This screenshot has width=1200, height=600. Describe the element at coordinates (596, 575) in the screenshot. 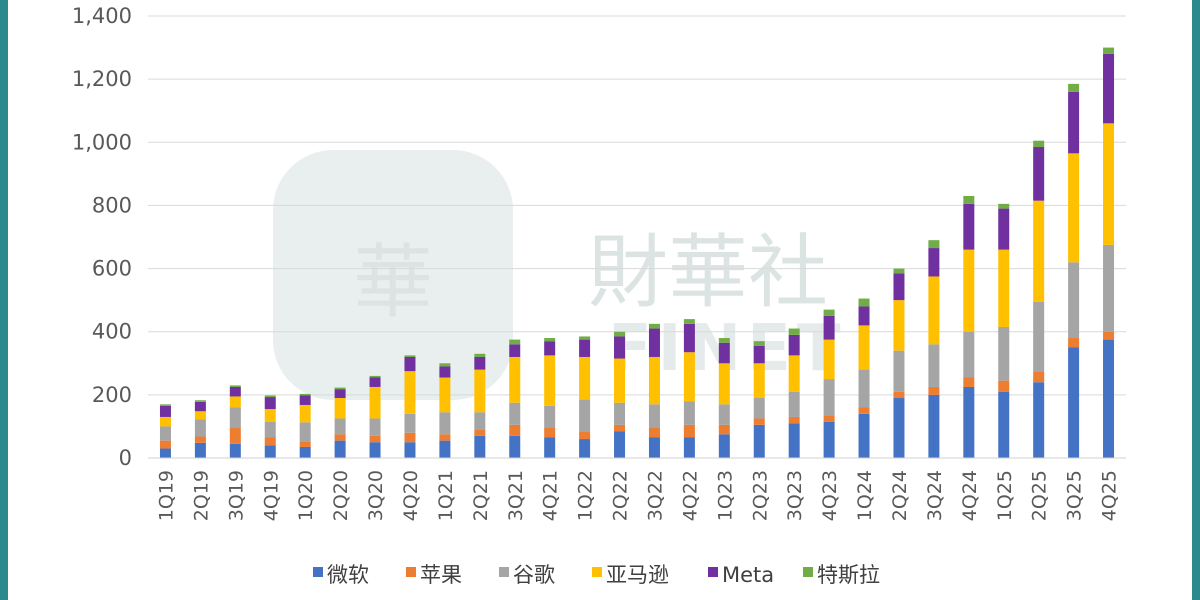

I see `legend: 微软 苹果 谷歌 亚马逊 Meta 特斯拉` at that location.